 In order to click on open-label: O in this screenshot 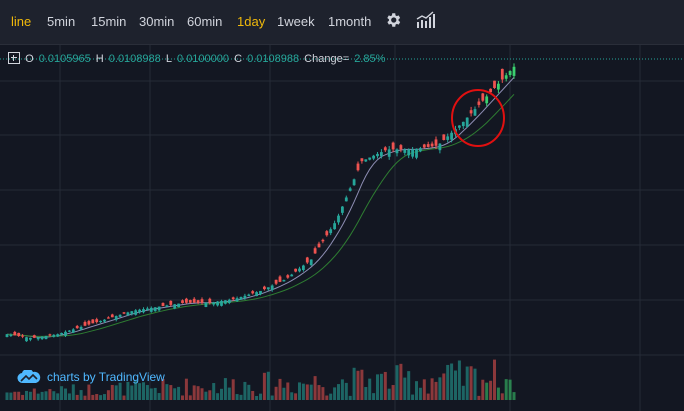, I will do `click(29, 59)`.